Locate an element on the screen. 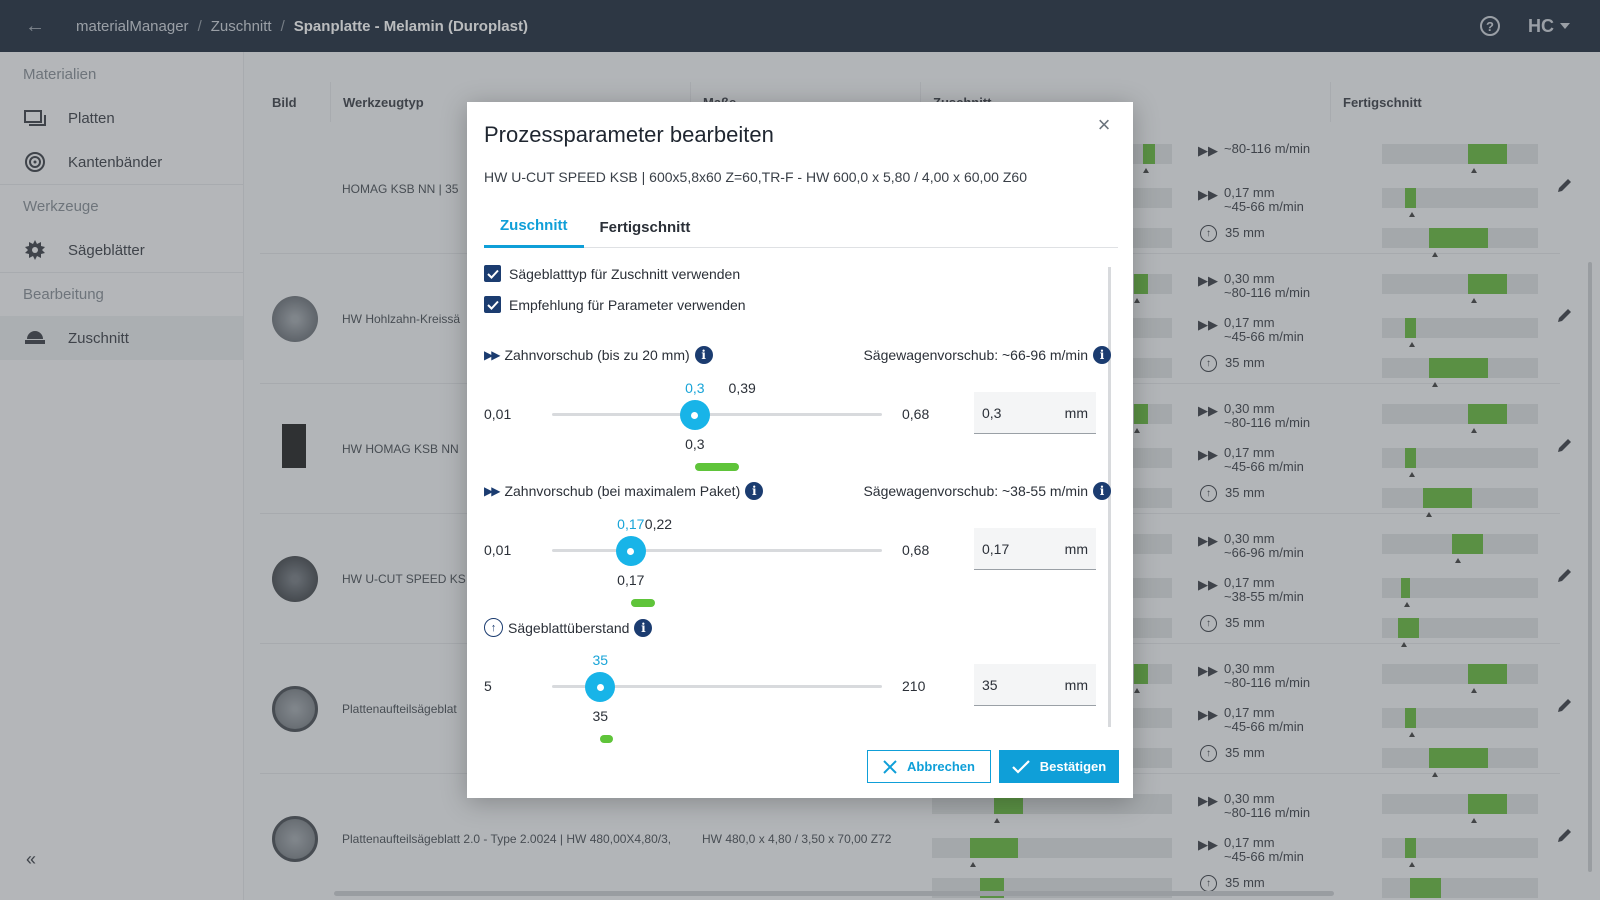 This screenshot has height=900, width=1600. column-header-werkzeugtyp: Werkzeugtyp is located at coordinates (510, 102).